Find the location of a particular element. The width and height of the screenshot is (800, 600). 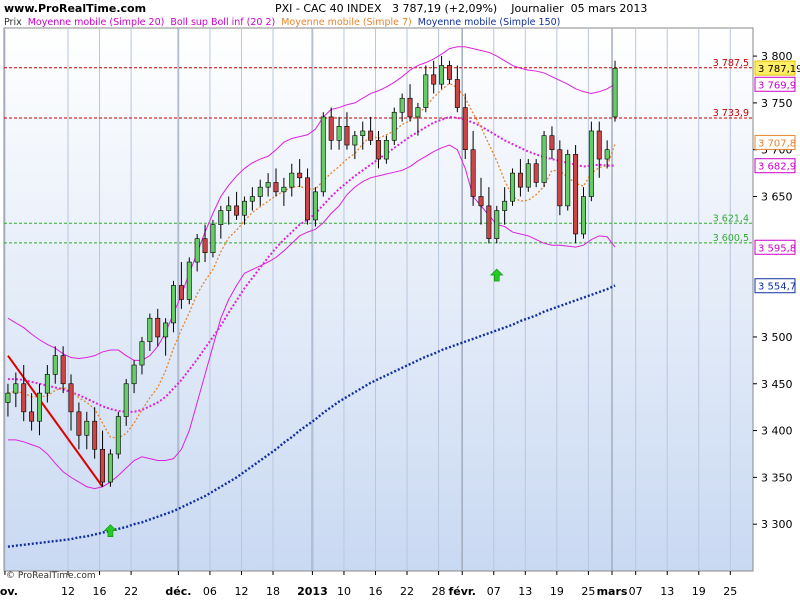

y-tick-label: 3 800 is located at coordinates (777, 56).